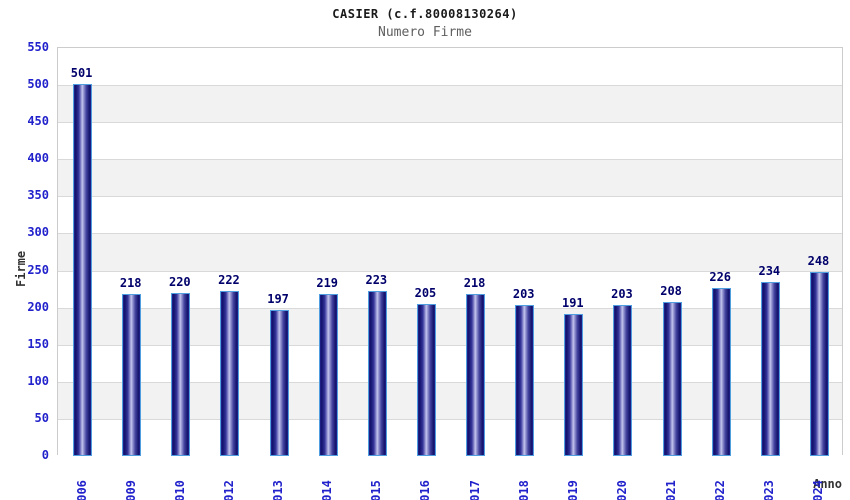  I want to click on x-tick-2023: 2023, so click(769, 490).